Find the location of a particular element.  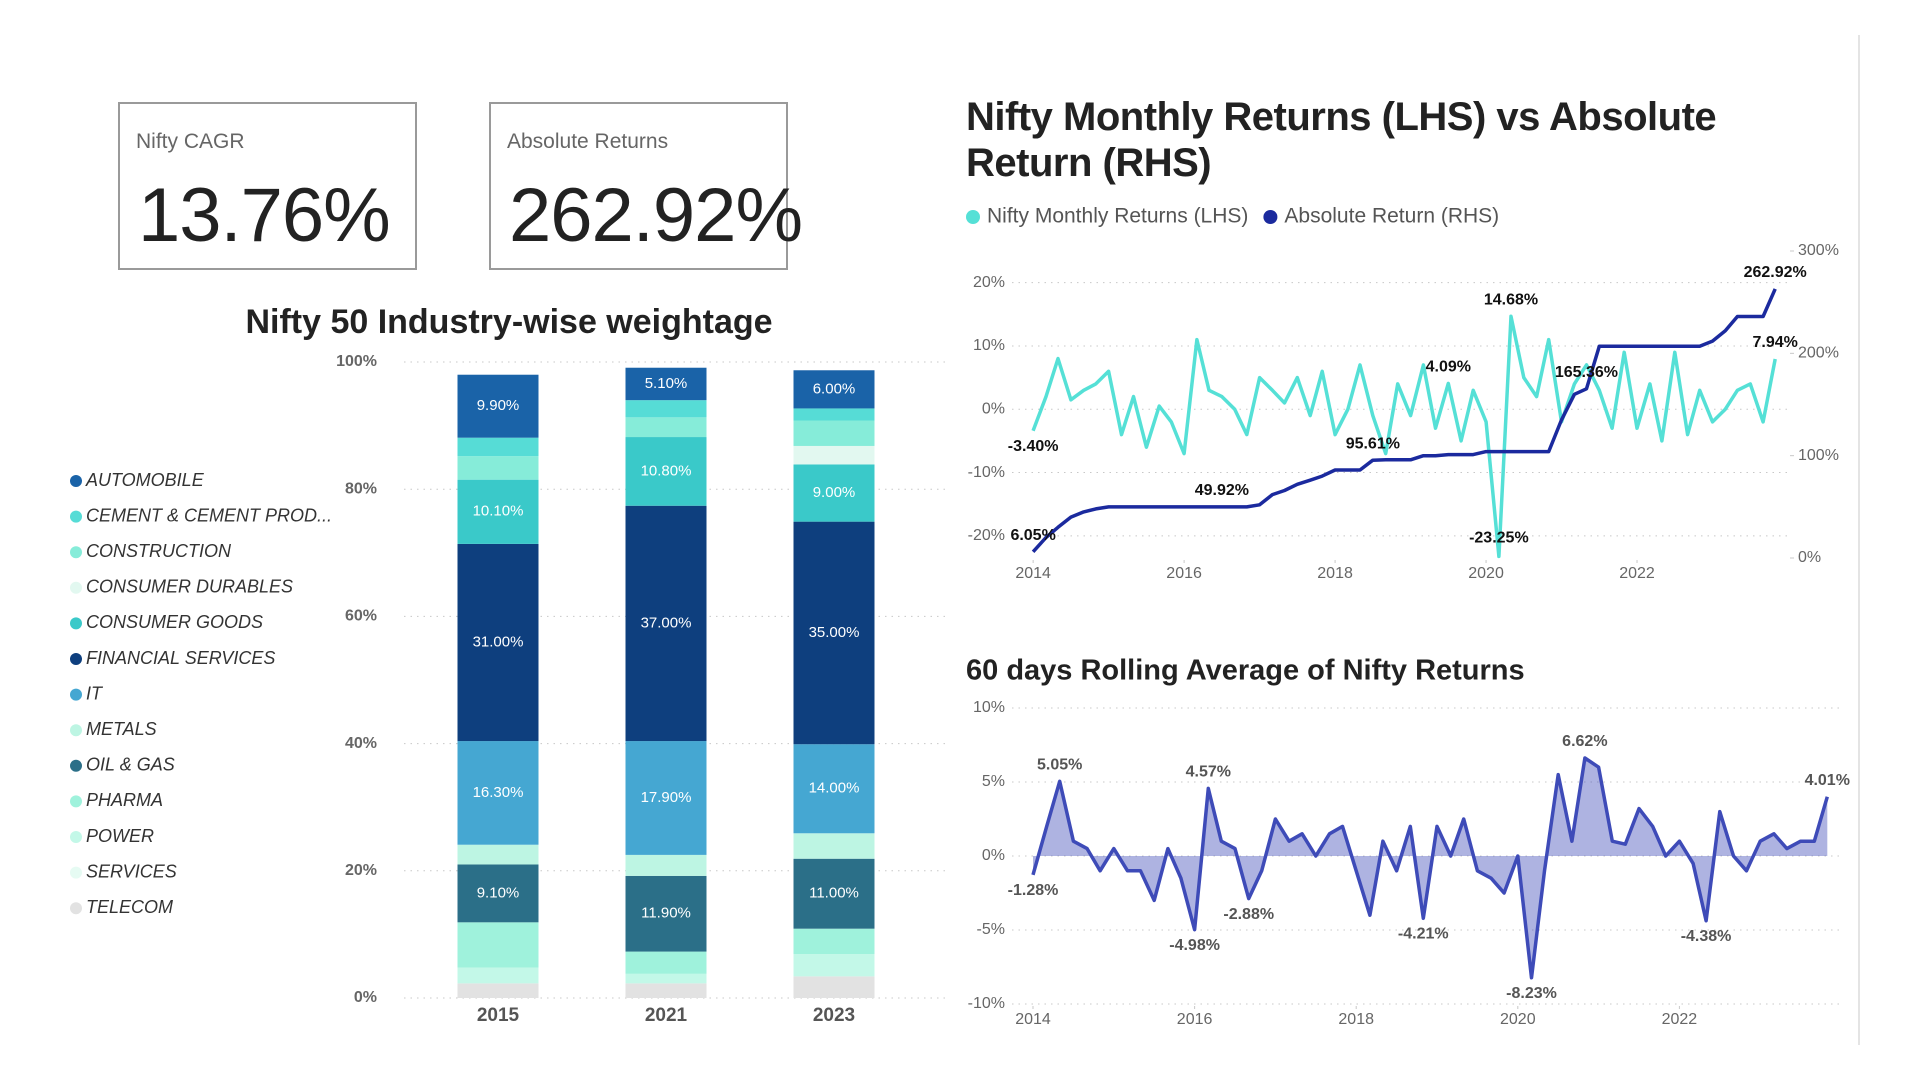

data-label: 14.00% is located at coordinates (834, 788).